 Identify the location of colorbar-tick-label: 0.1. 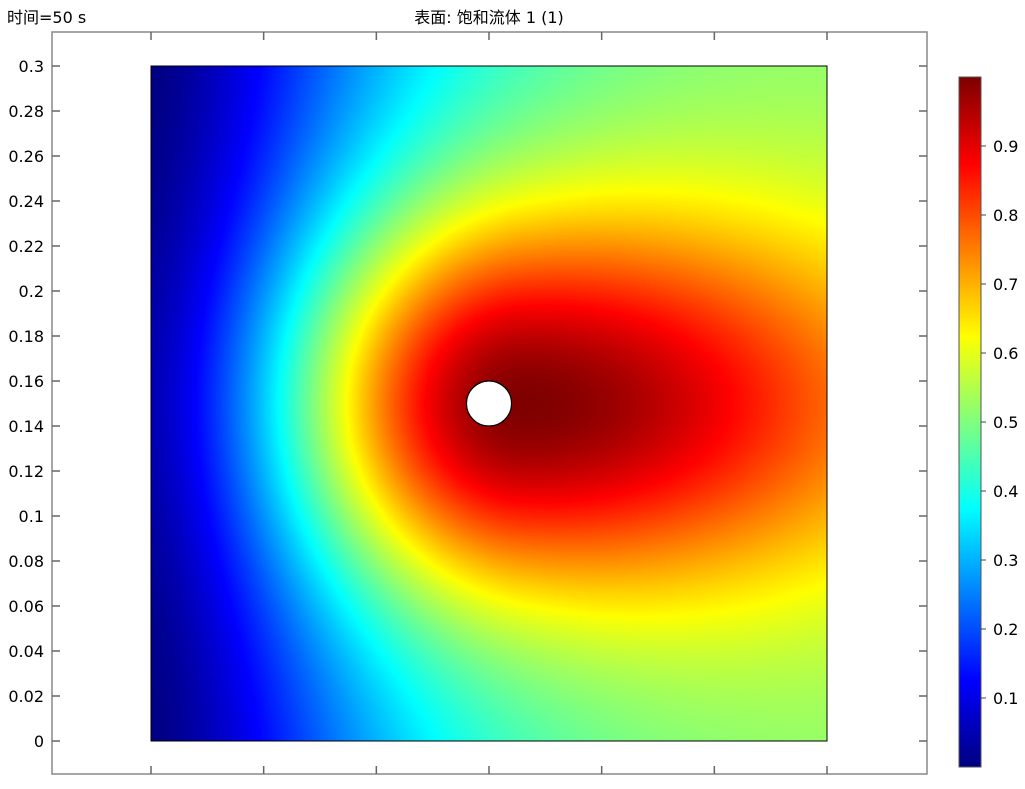
(1005, 698).